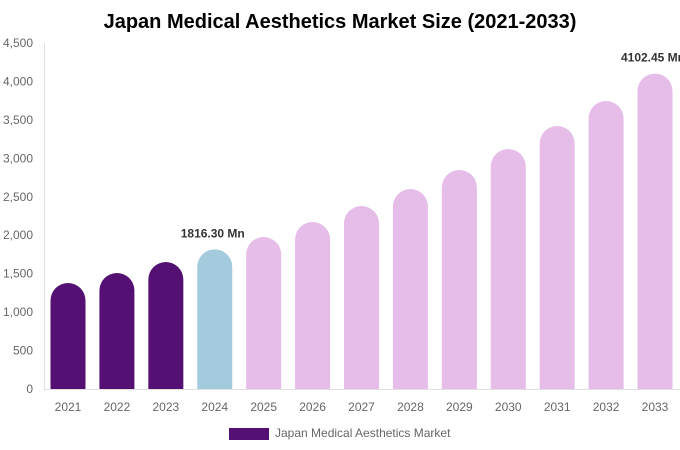 The width and height of the screenshot is (680, 450). What do you see at coordinates (264, 313) in the screenshot?
I see `bar-2025` at bounding box center [264, 313].